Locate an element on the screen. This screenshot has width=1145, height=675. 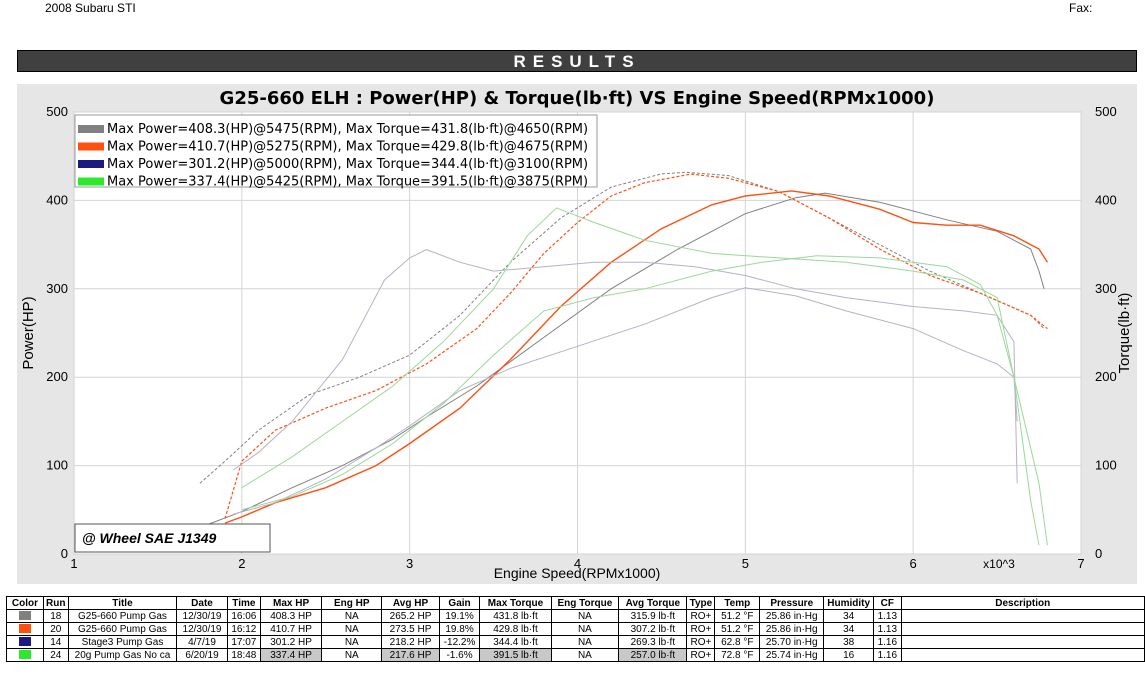
x-tick-label: 6 is located at coordinates (913, 563).